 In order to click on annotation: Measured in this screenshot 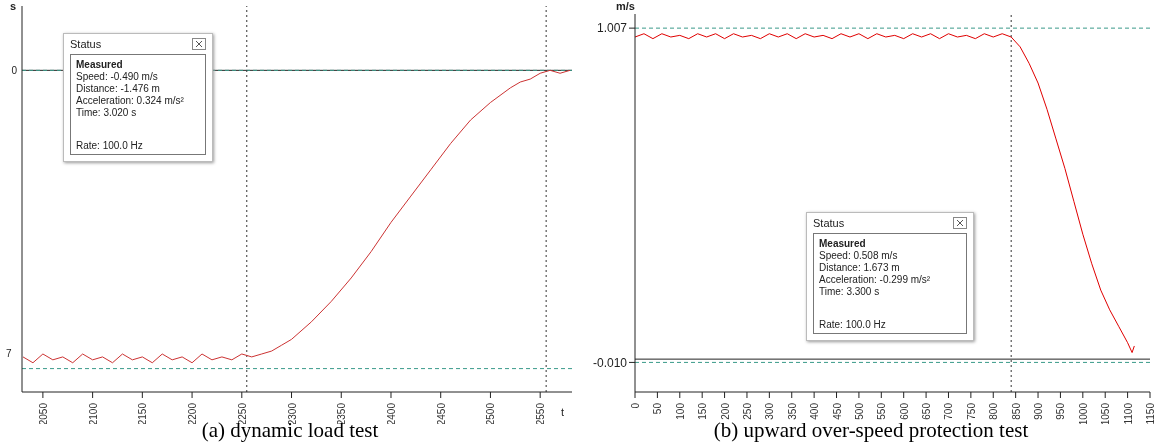, I will do `click(843, 243)`.